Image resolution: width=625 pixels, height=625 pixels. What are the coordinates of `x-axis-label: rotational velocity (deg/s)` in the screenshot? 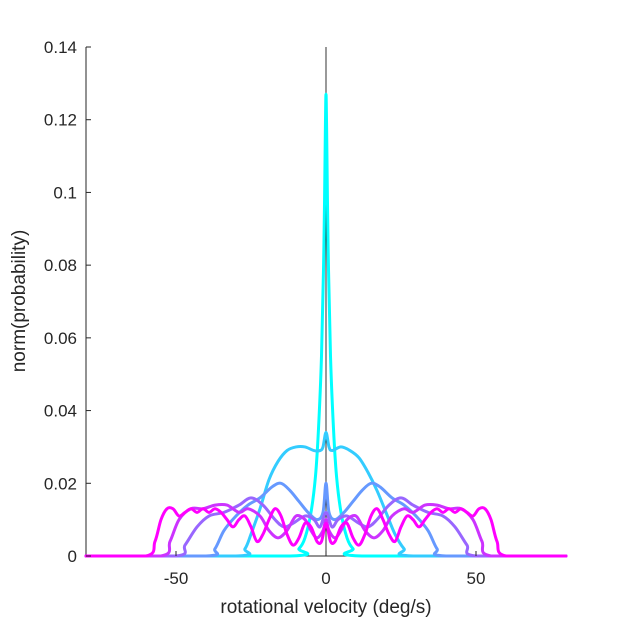 It's located at (325, 607).